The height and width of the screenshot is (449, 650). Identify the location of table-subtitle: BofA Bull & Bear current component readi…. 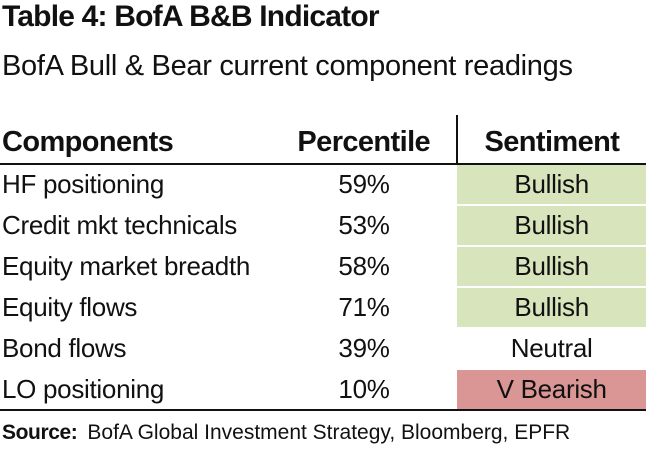
(287, 66).